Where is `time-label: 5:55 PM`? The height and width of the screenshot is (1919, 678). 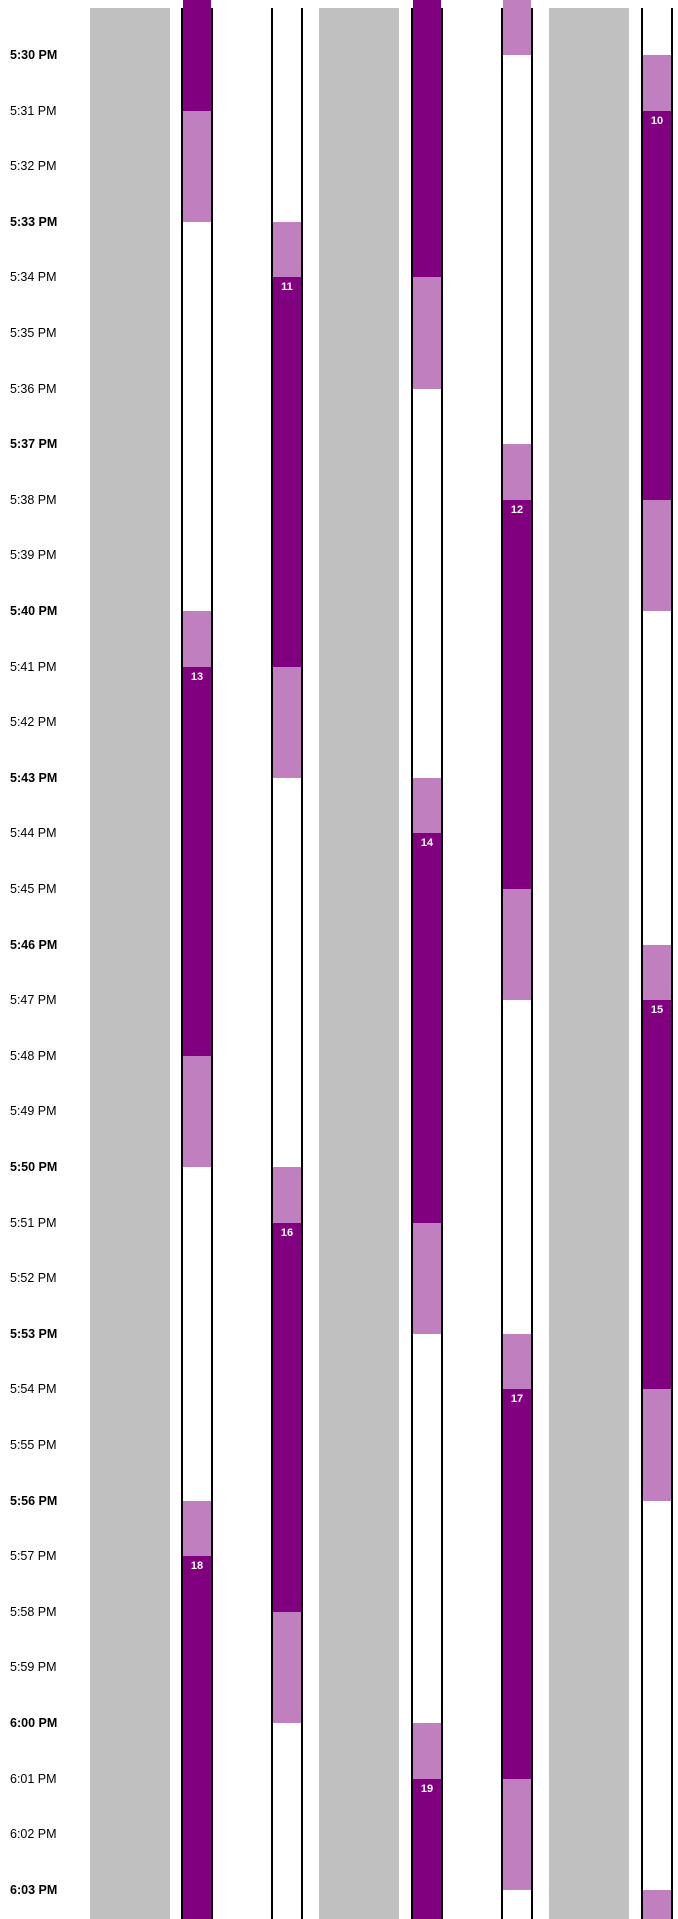 time-label: 5:55 PM is located at coordinates (33, 1445).